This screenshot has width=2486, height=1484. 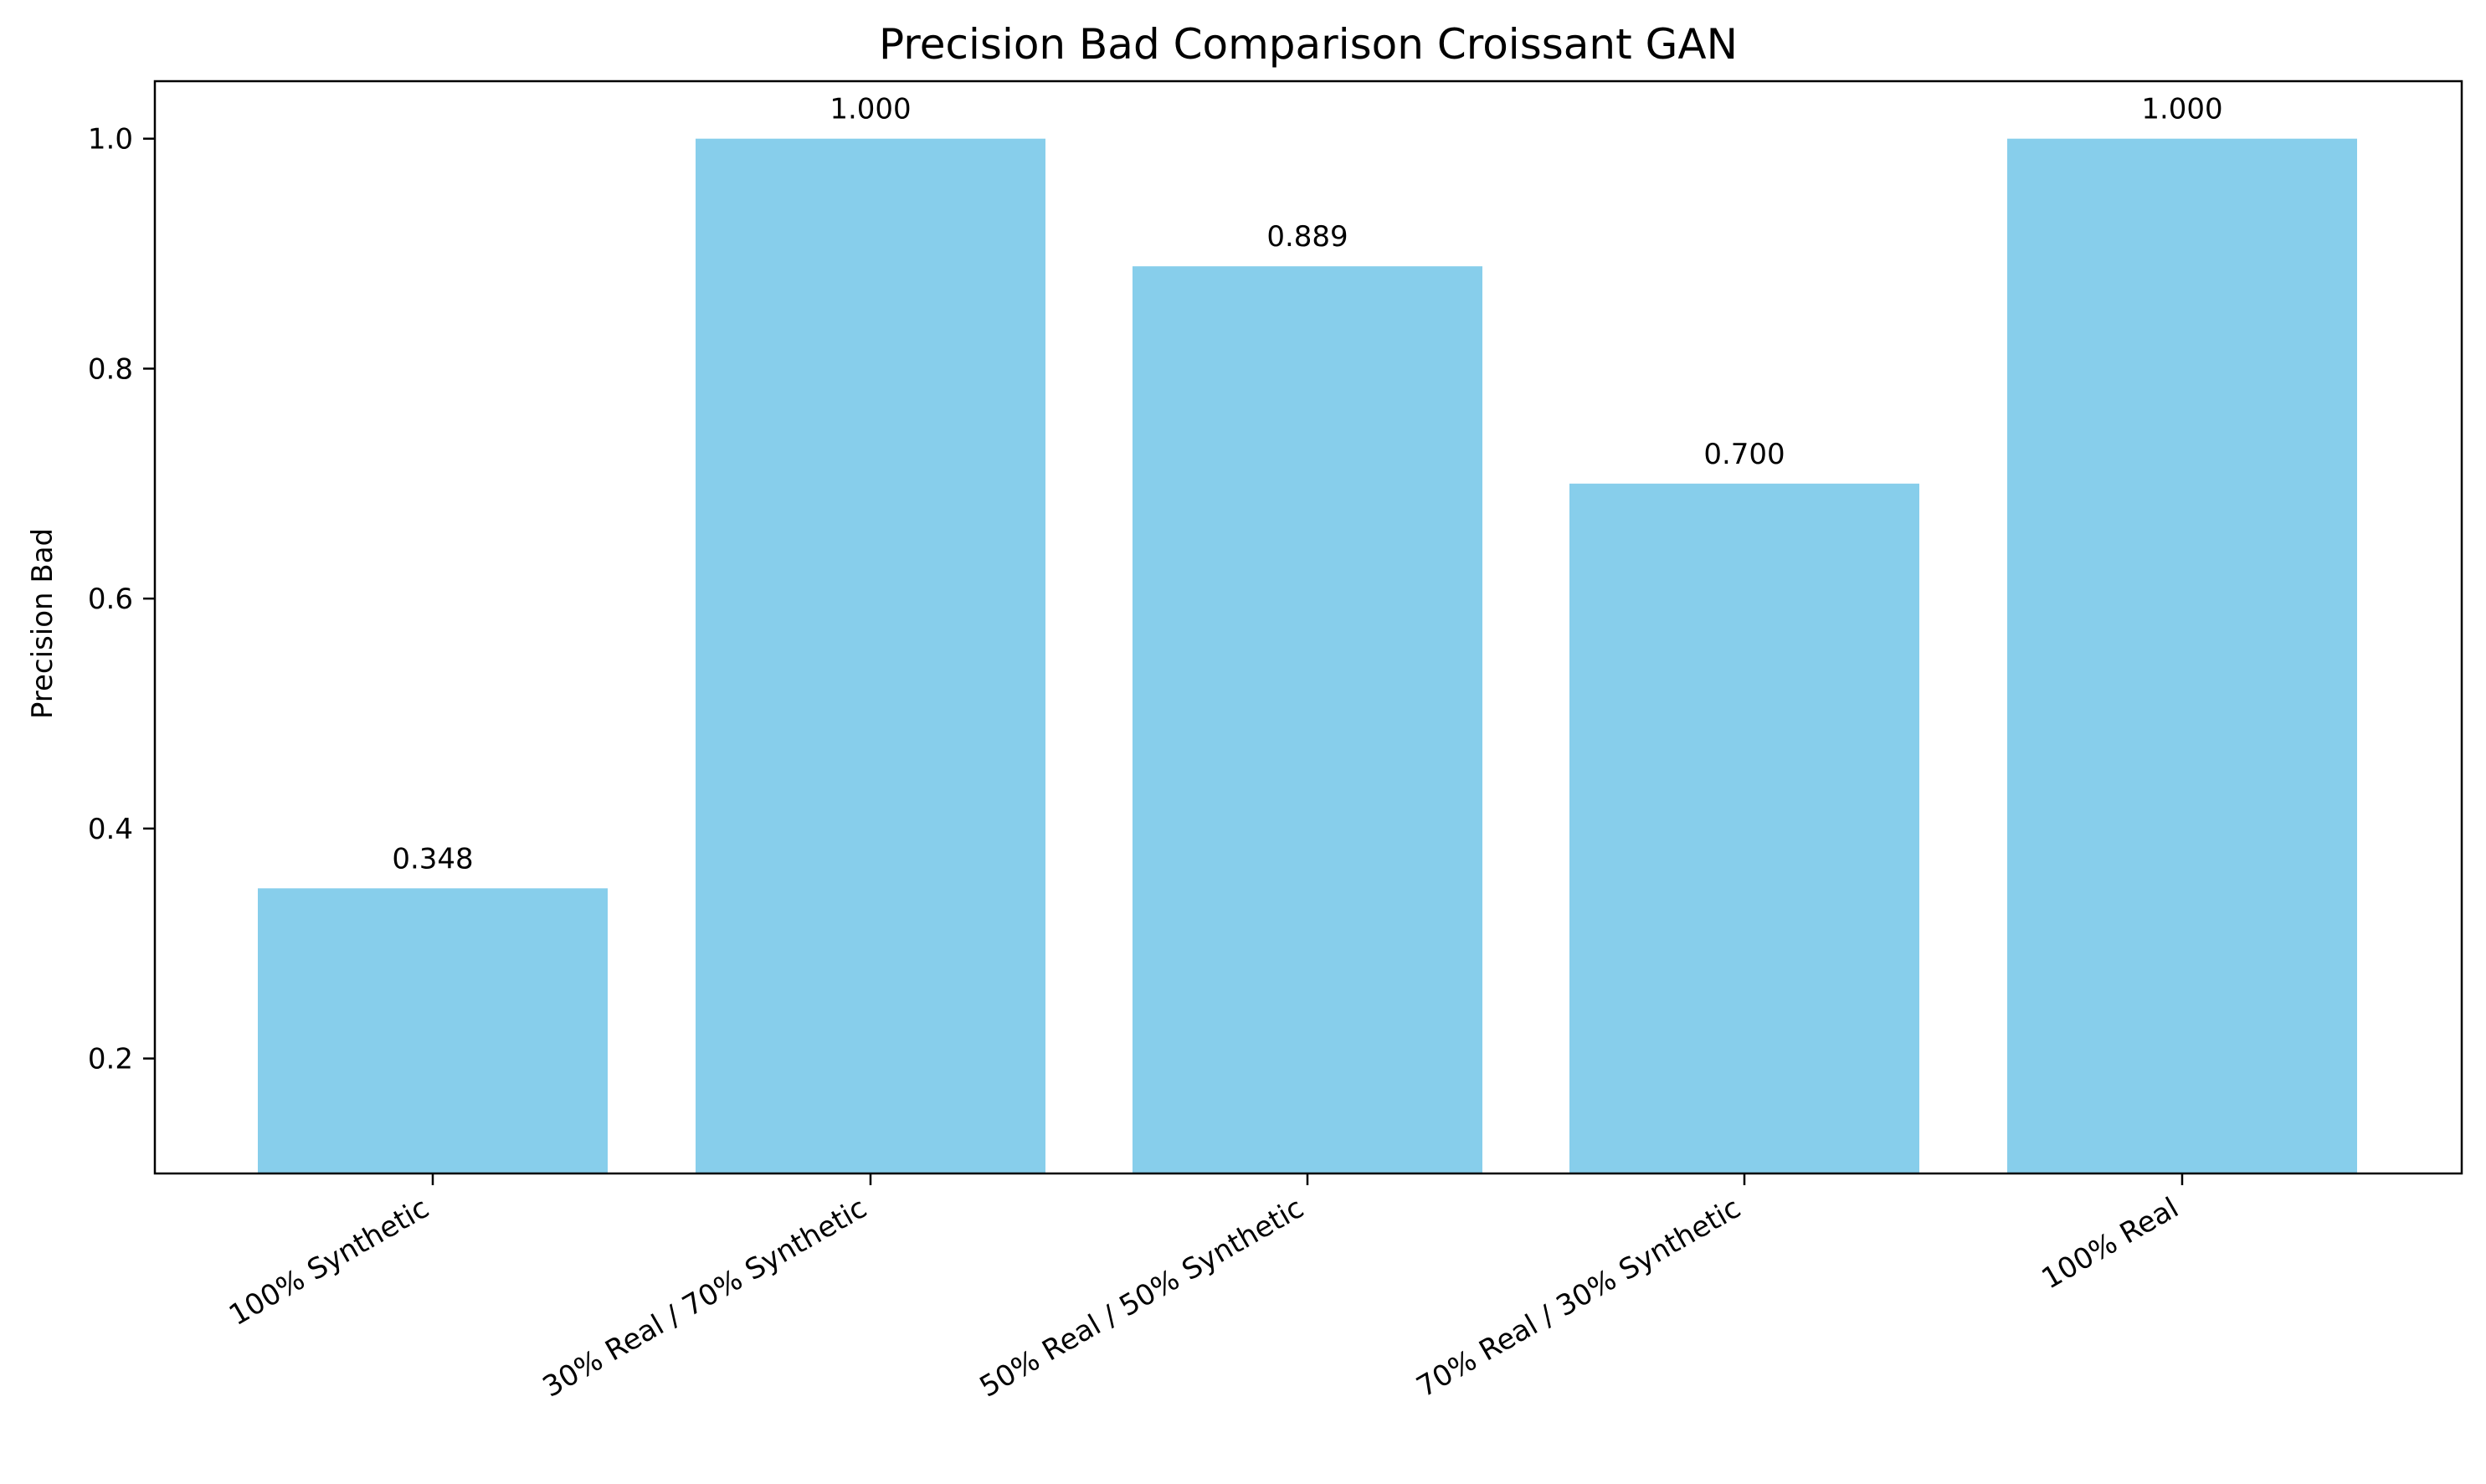 I want to click on bar-value-label-2: 1.000, so click(x=871, y=110).